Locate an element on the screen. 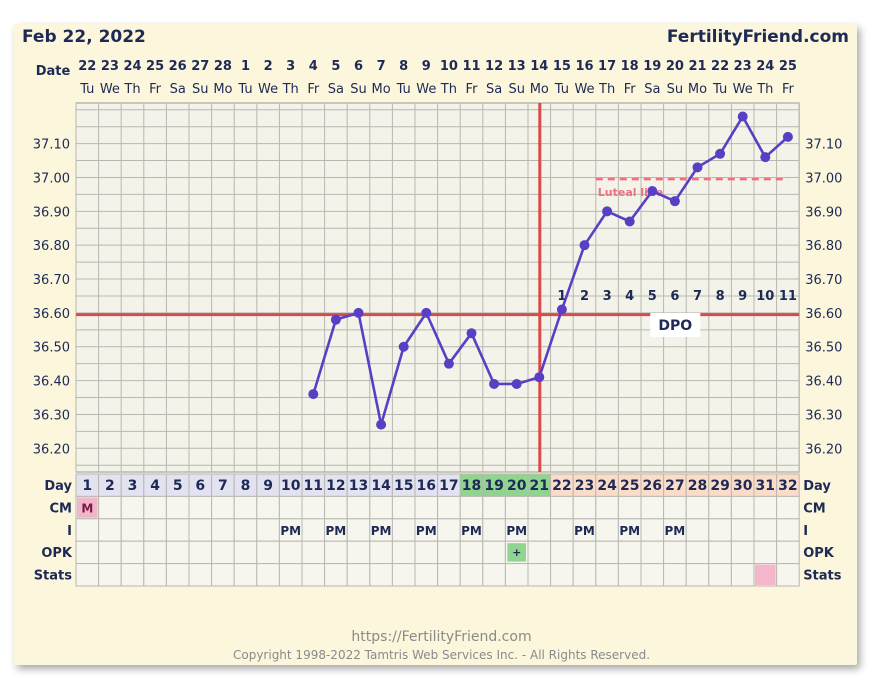 The height and width of the screenshot is (685, 883). date-label: 28 is located at coordinates (223, 66).